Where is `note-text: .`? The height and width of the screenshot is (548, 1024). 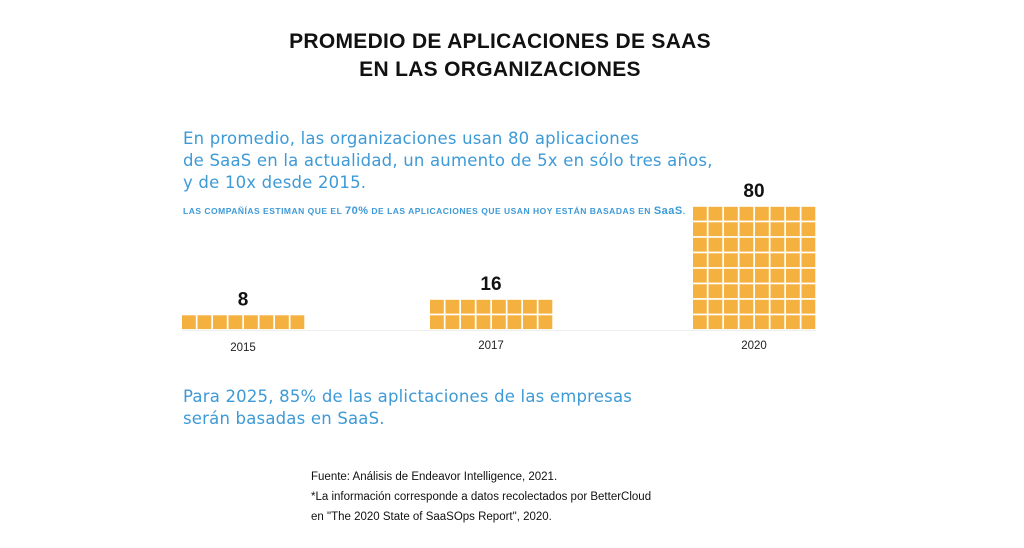 note-text: . is located at coordinates (684, 211).